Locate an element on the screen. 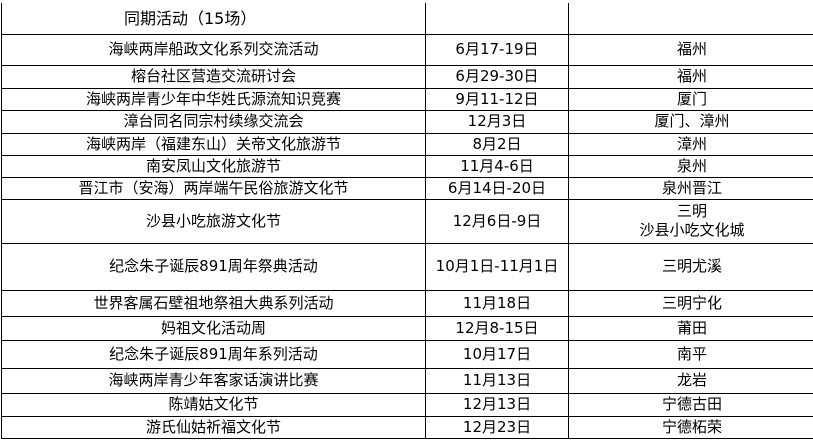 The width and height of the screenshot is (813, 442). activity-place-text: 沙县小吃文化城 is located at coordinates (692, 230).